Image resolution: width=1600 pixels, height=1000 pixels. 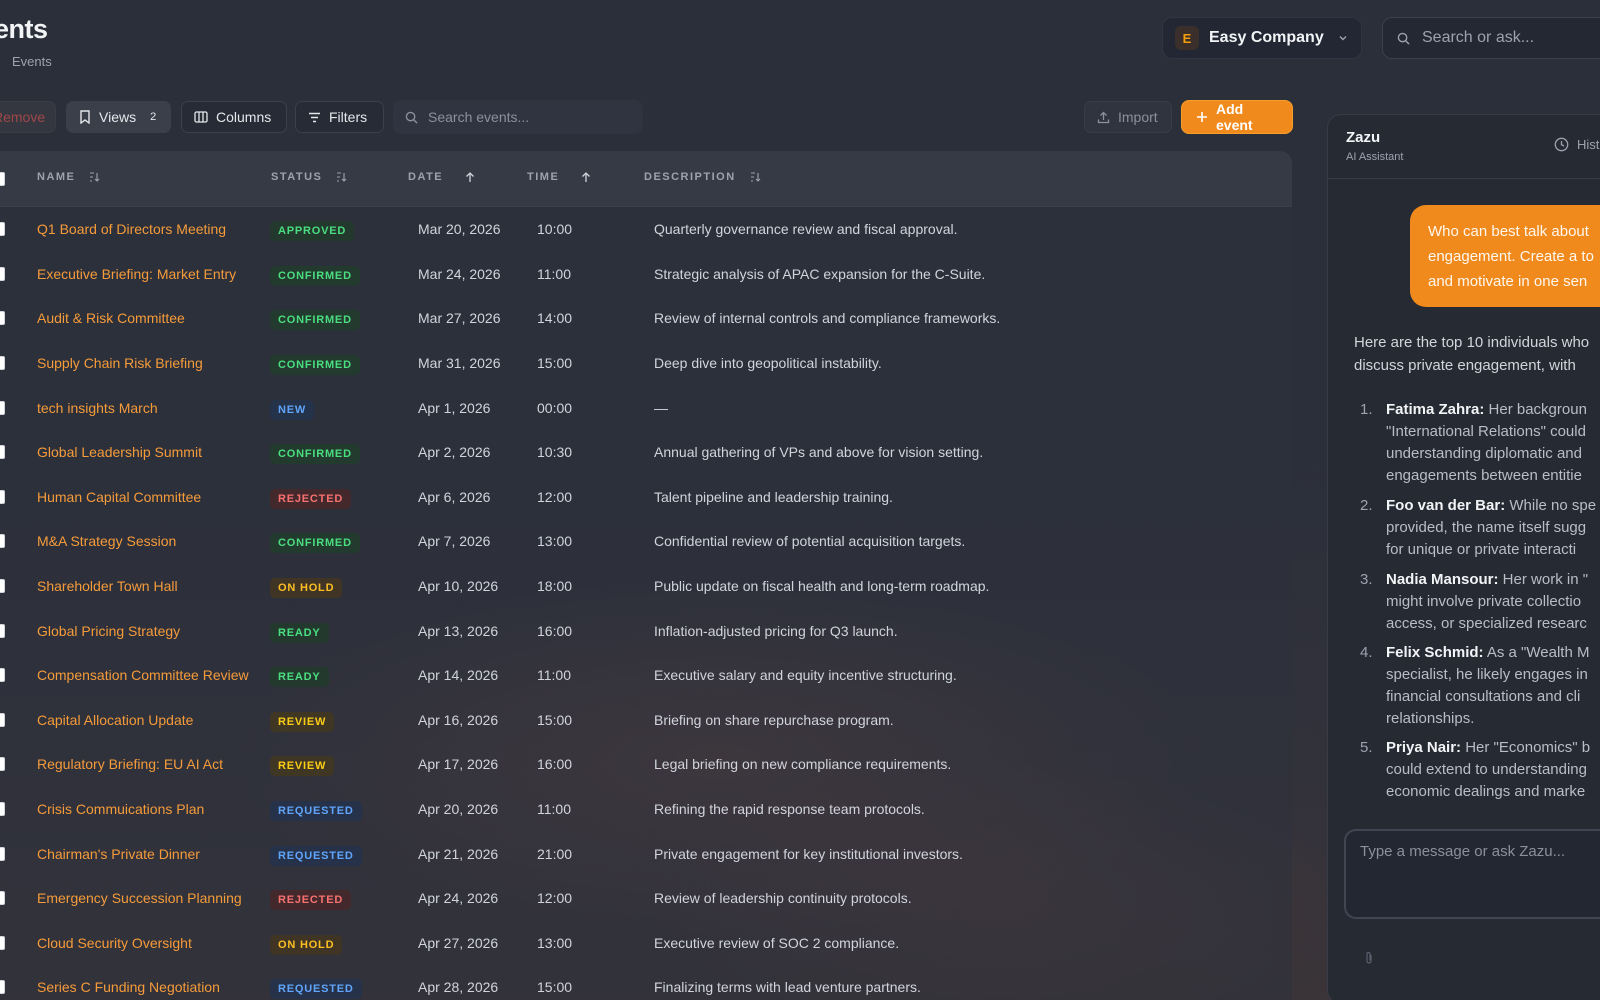 What do you see at coordinates (97, 407) in the screenshot?
I see `event-name-link: tech insights March` at bounding box center [97, 407].